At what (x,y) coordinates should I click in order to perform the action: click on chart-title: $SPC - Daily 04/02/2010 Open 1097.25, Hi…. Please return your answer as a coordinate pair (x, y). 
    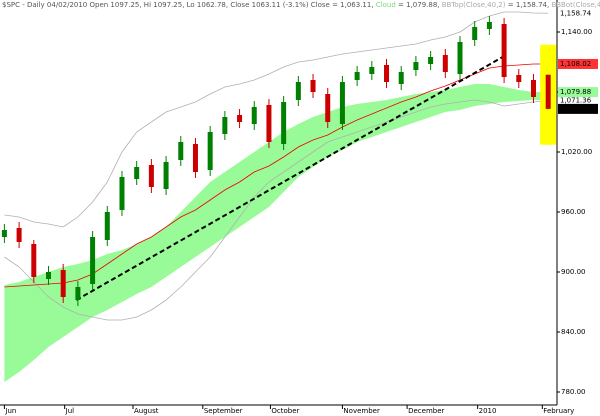
    Looking at the image, I should click on (301, 5).